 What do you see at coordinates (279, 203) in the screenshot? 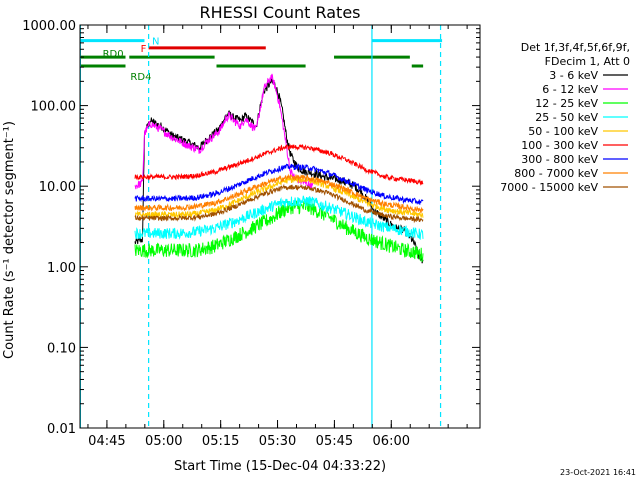
I see `series-7000-15000-kev` at bounding box center [279, 203].